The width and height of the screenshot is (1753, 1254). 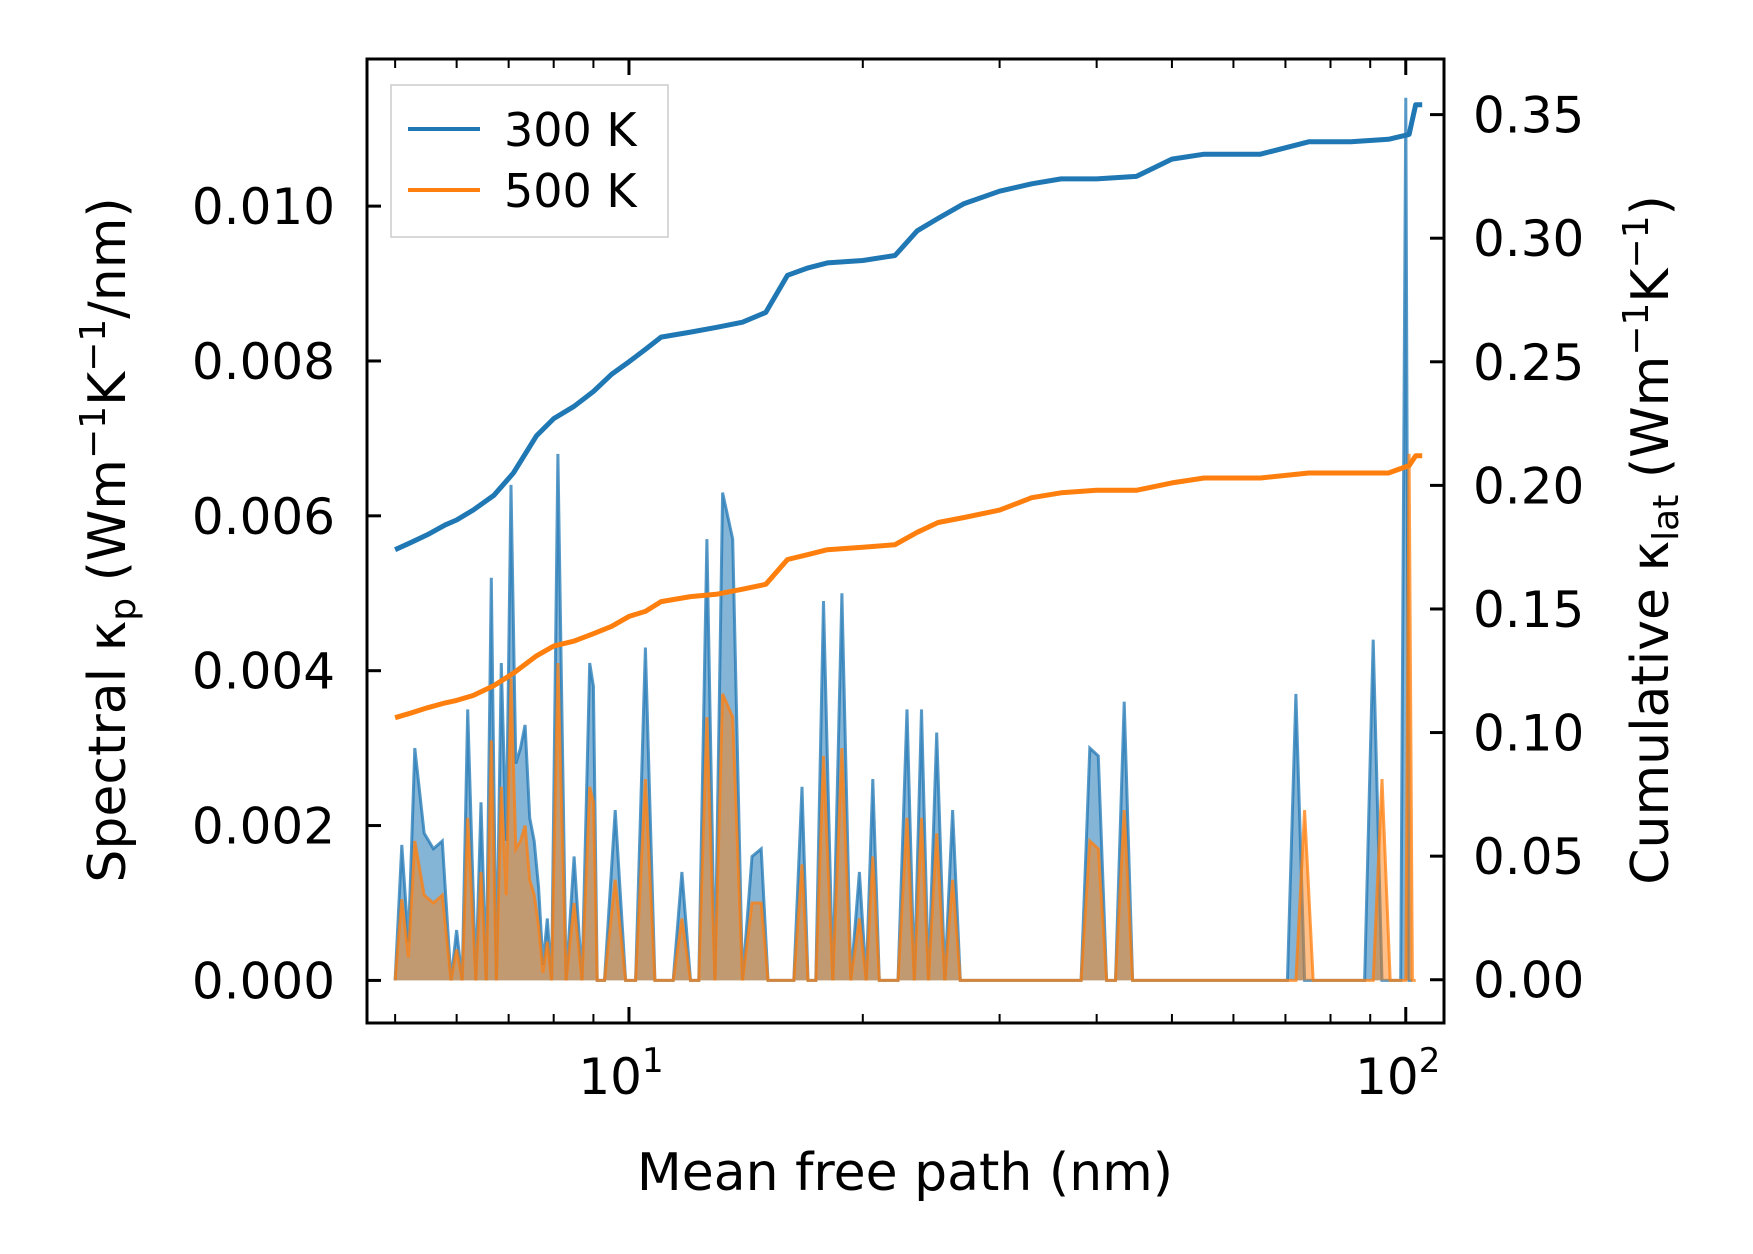 I want to click on x-tick-labels: 10¹ 10², so click(x=1009, y=1073).